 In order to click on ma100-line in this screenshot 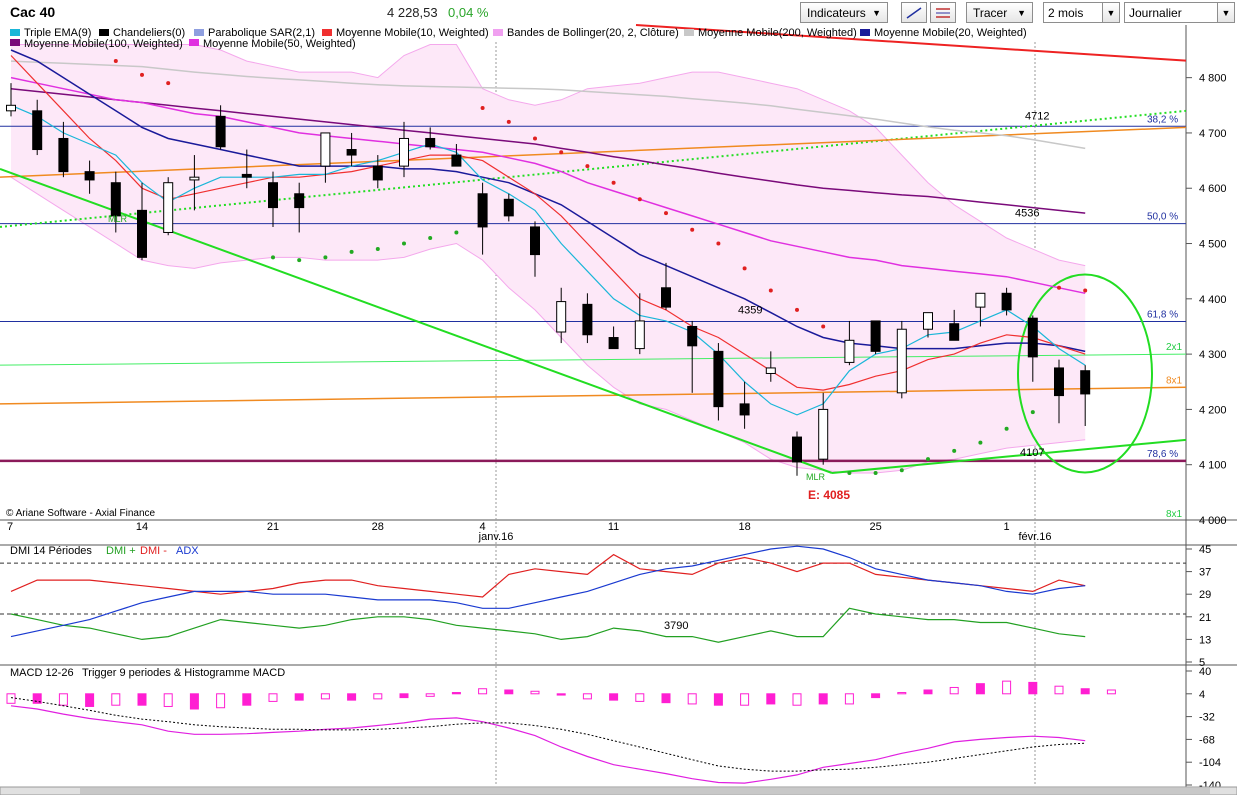, I will do `click(548, 150)`.